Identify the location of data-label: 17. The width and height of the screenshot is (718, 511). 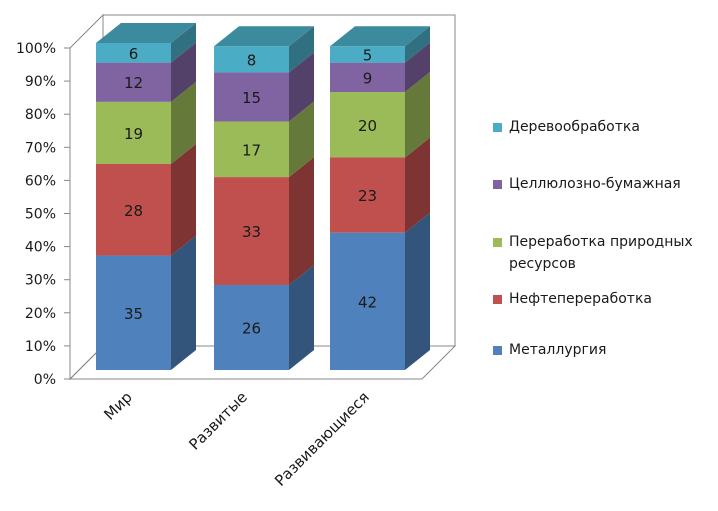
(251, 150).